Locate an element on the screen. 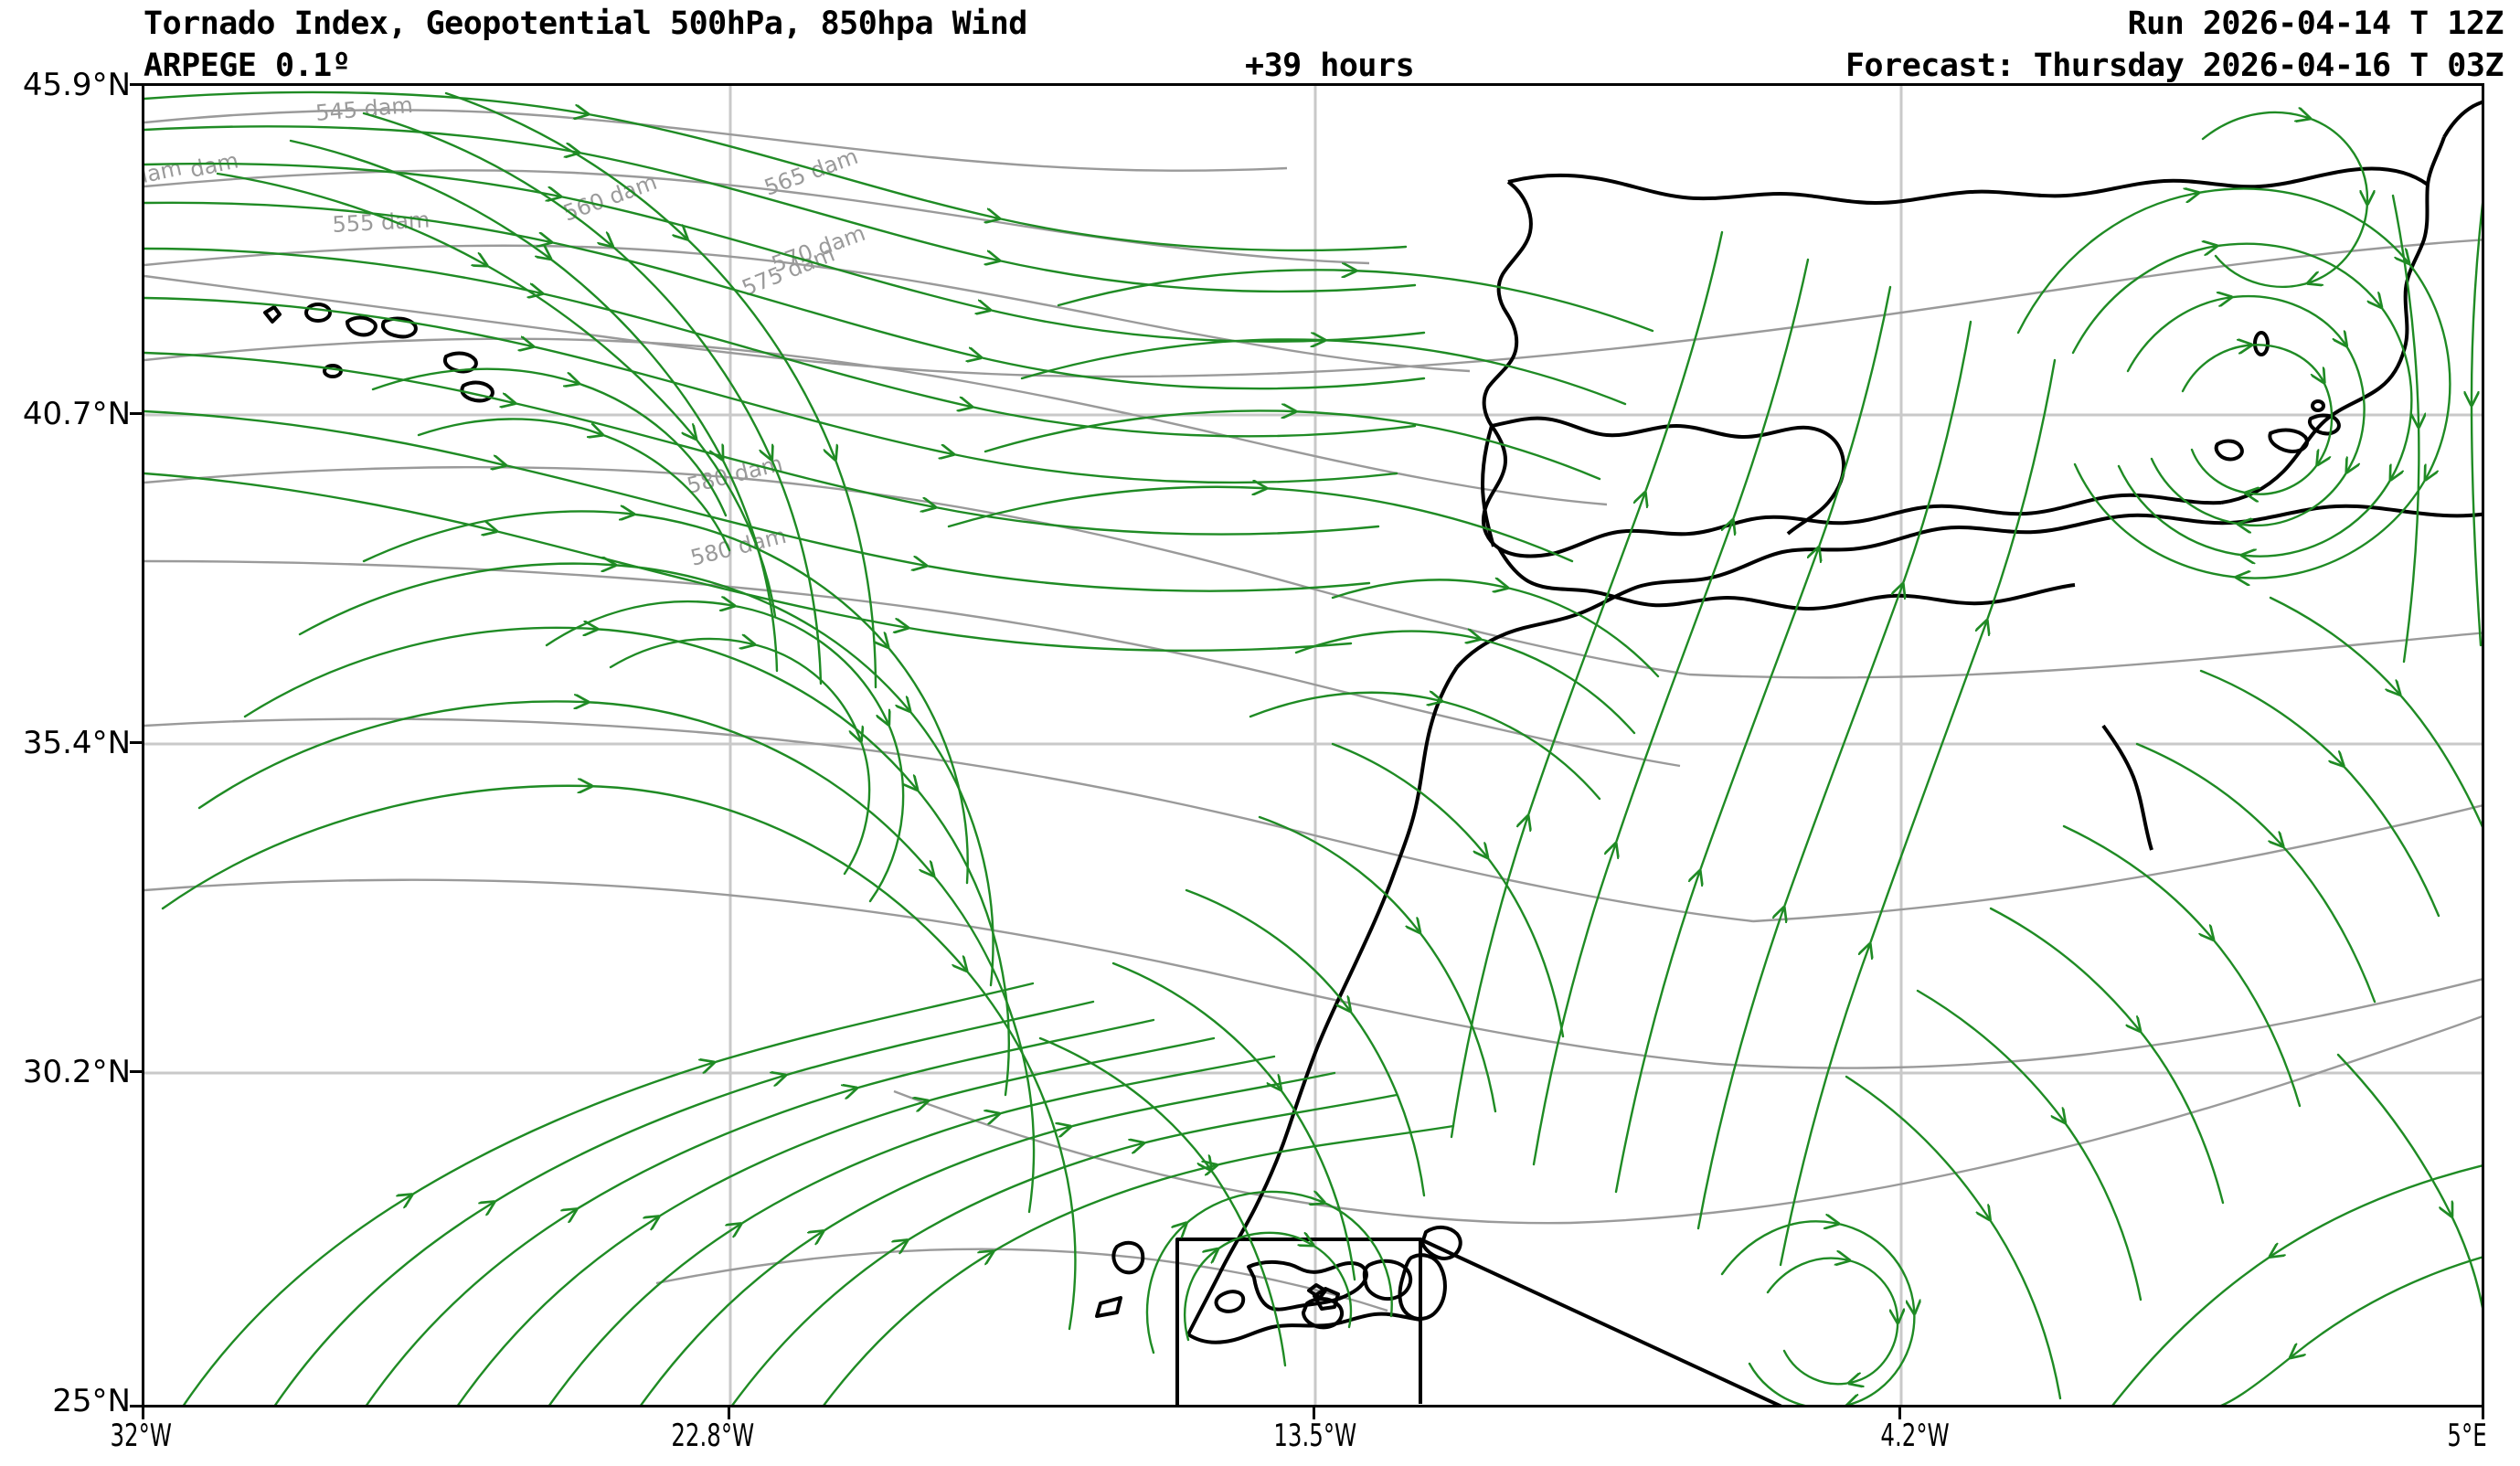  contour-label: 560 dam is located at coordinates (610, 198).